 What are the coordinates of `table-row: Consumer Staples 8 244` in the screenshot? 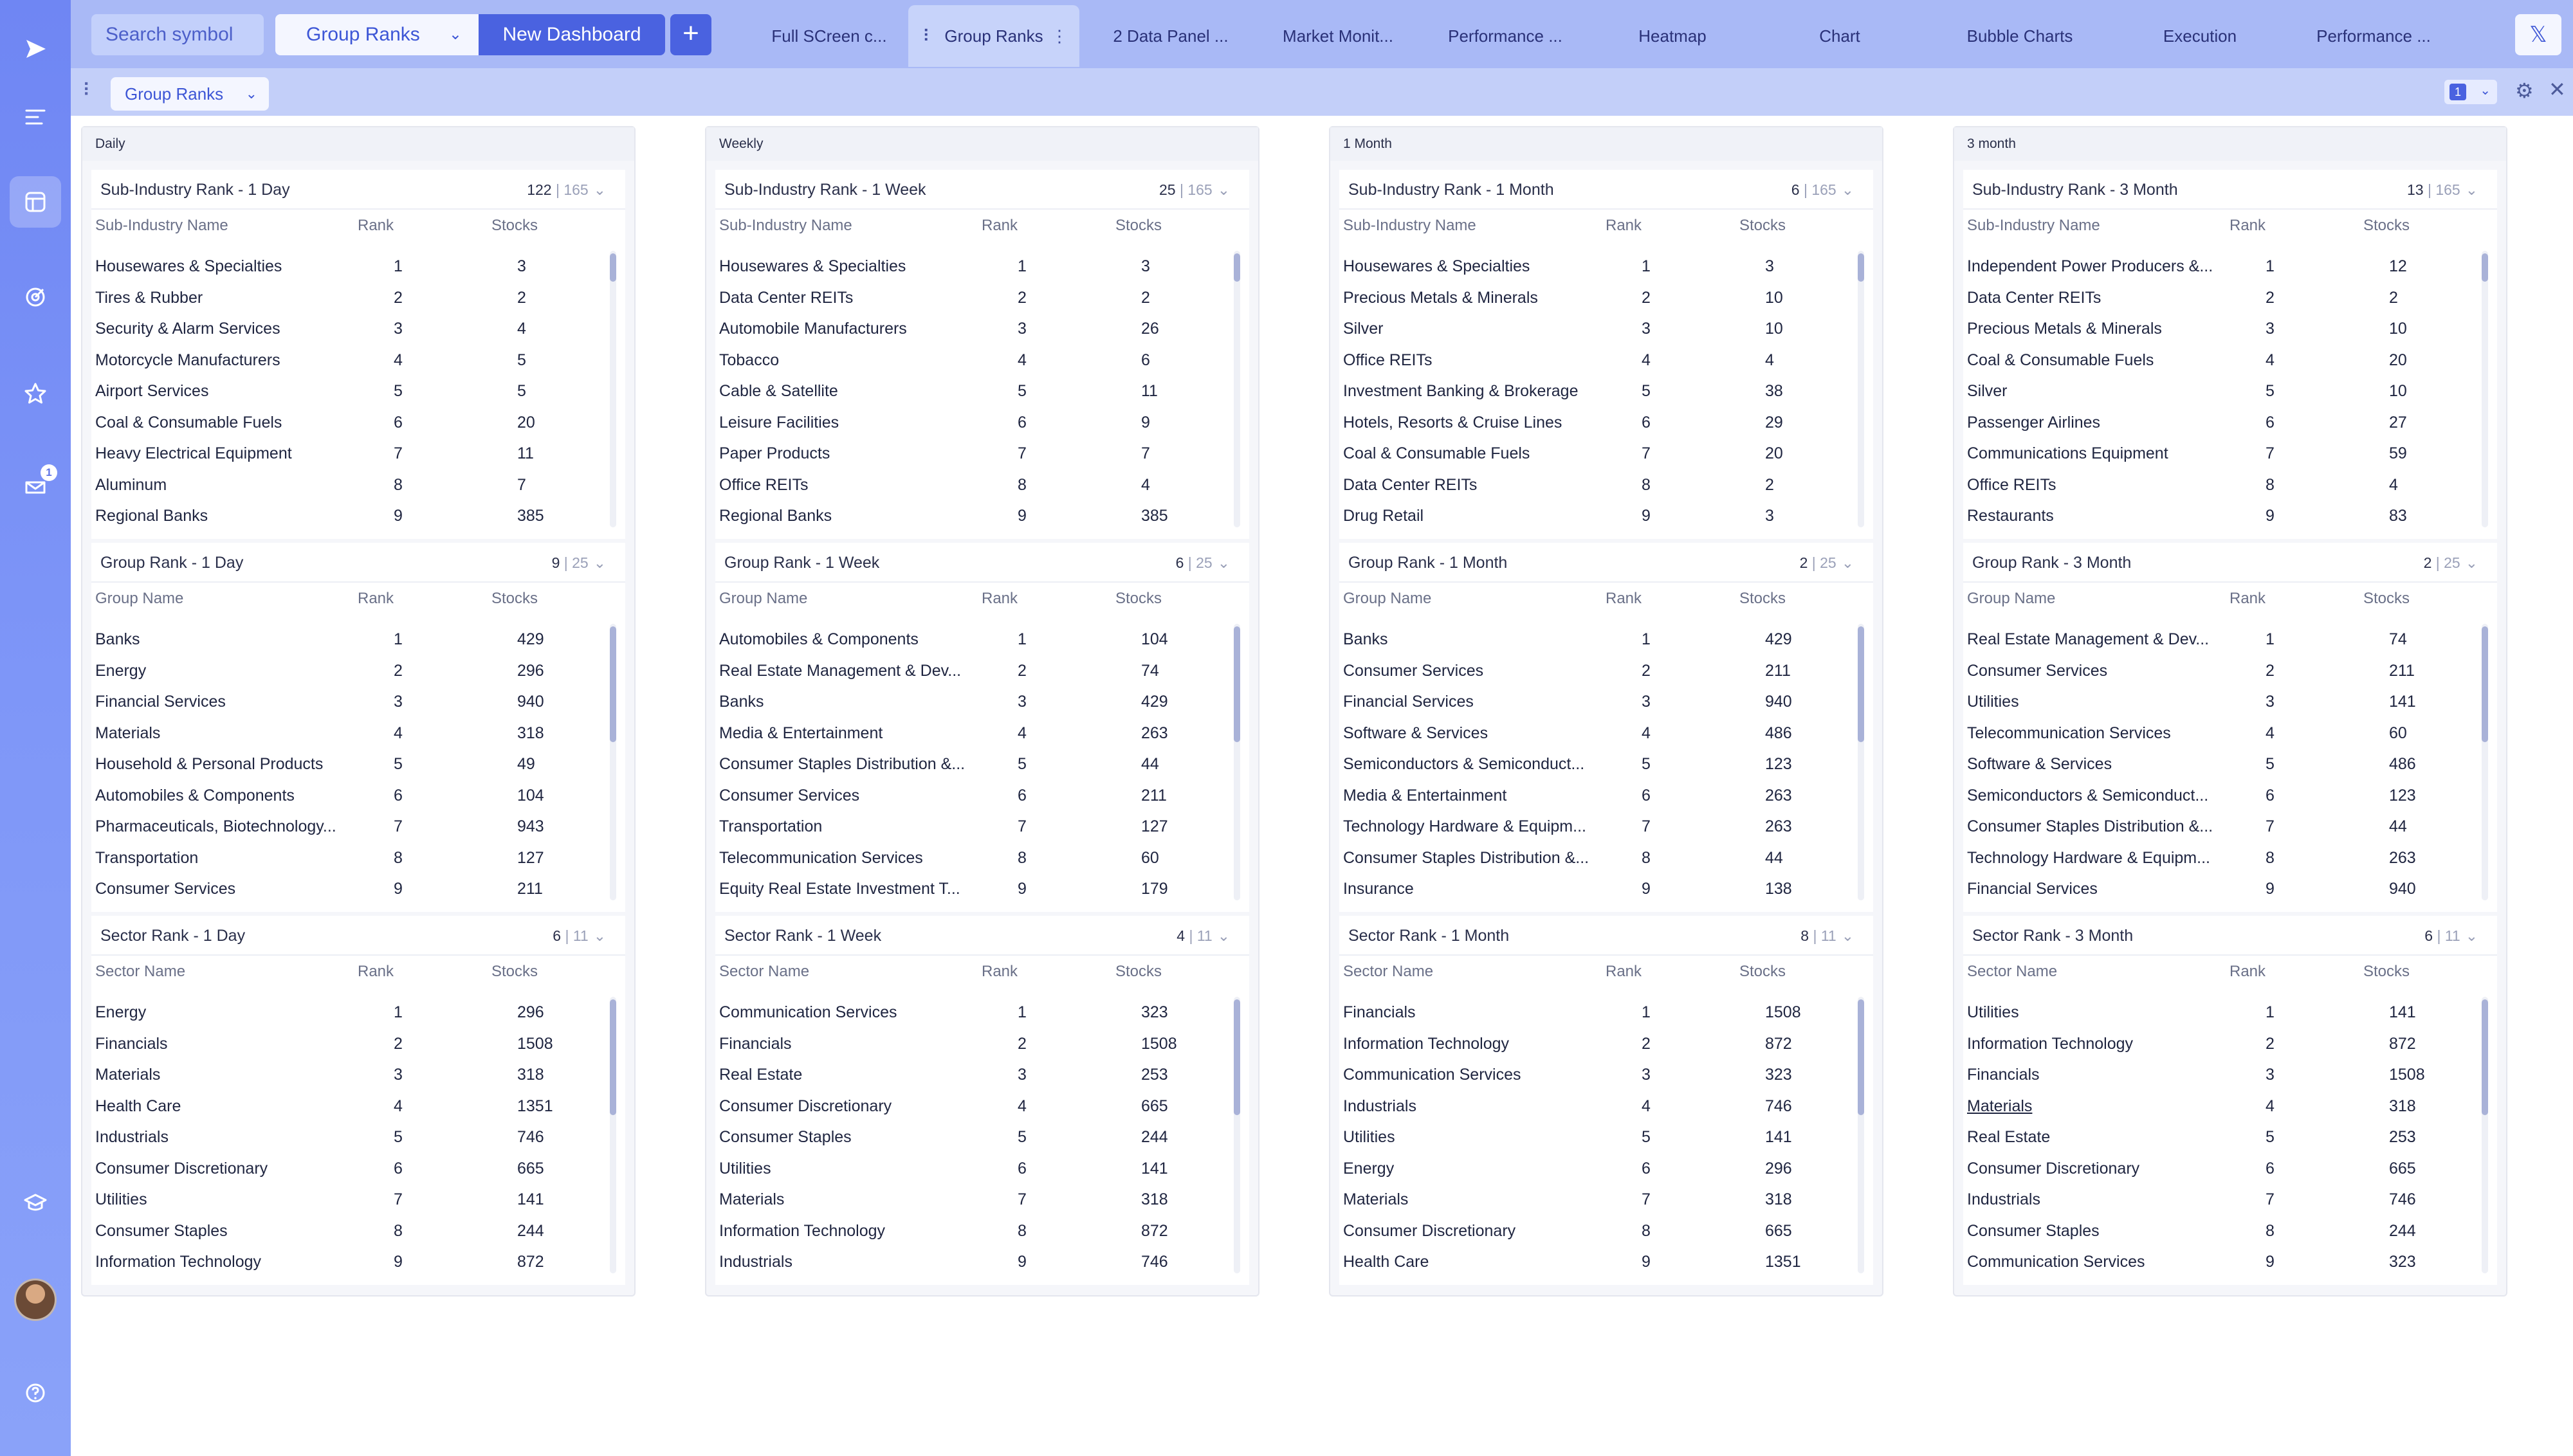 It's located at (2230, 1231).